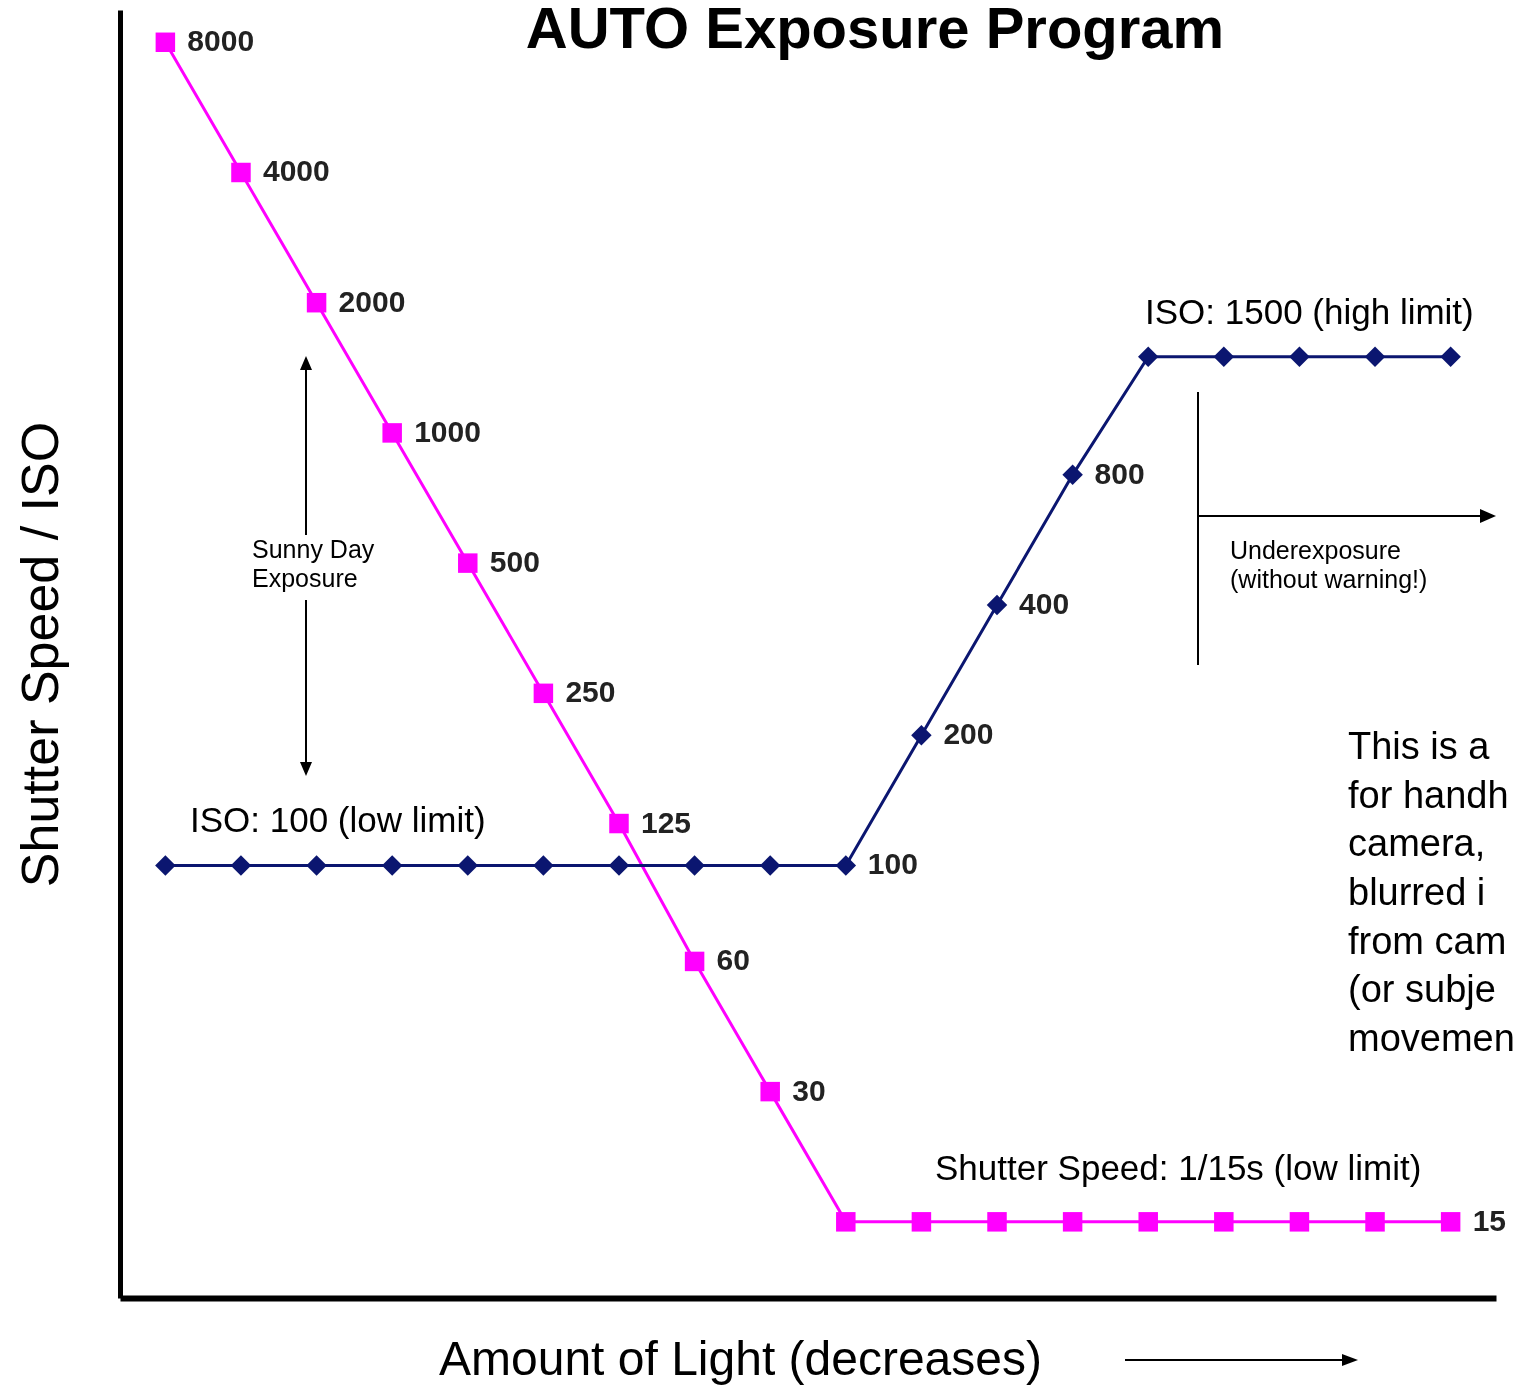 The height and width of the screenshot is (1389, 1514). What do you see at coordinates (1044, 604) in the screenshot?
I see `data-label: 400` at bounding box center [1044, 604].